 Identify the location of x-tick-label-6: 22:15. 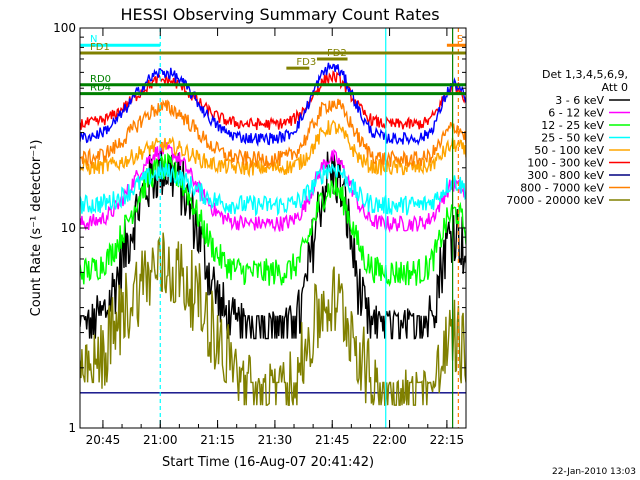
(447, 440).